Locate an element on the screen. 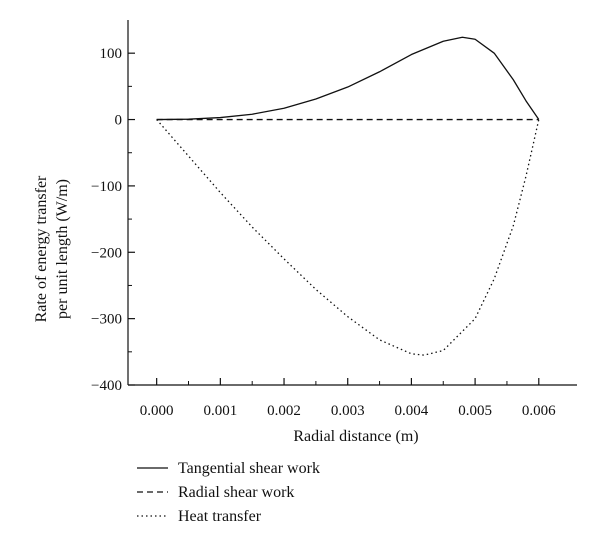  legend-label-tangential-shear-work: Tangential shear work is located at coordinates (249, 468).